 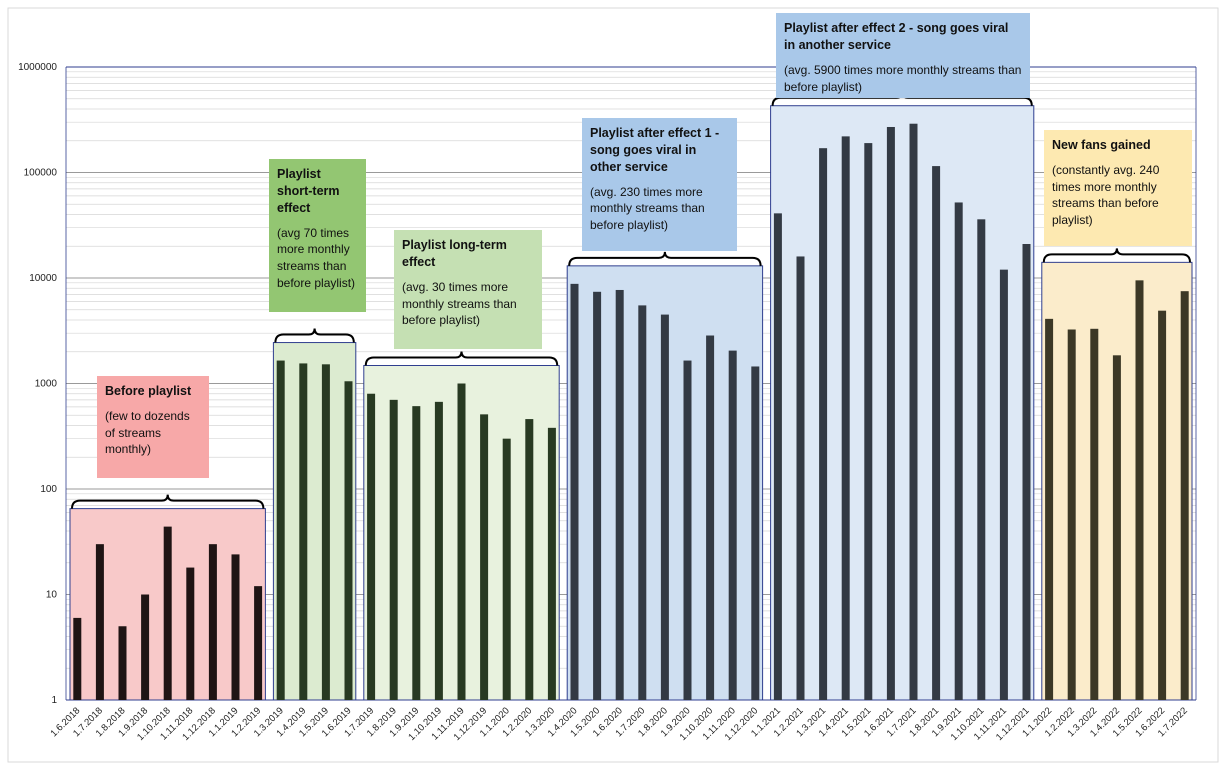 I want to click on phase-description: (few to dozends of streams monthly), so click(x=147, y=432).